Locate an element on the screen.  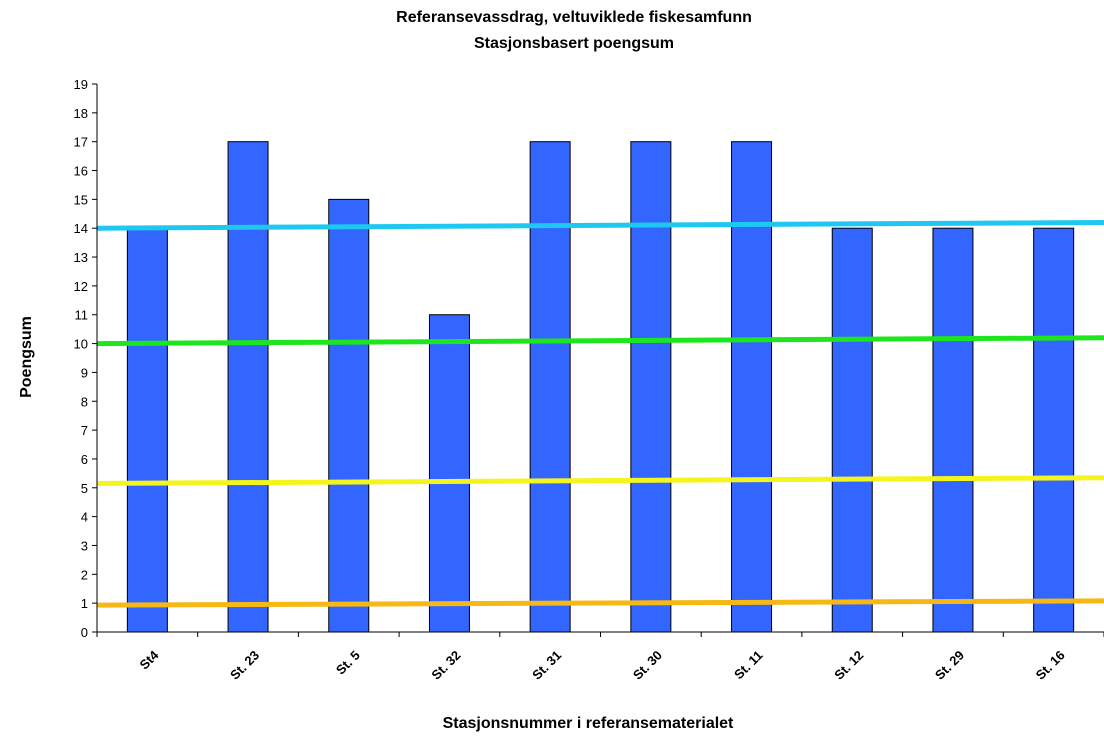
x-tick-label: St. 31 is located at coordinates (546, 665).